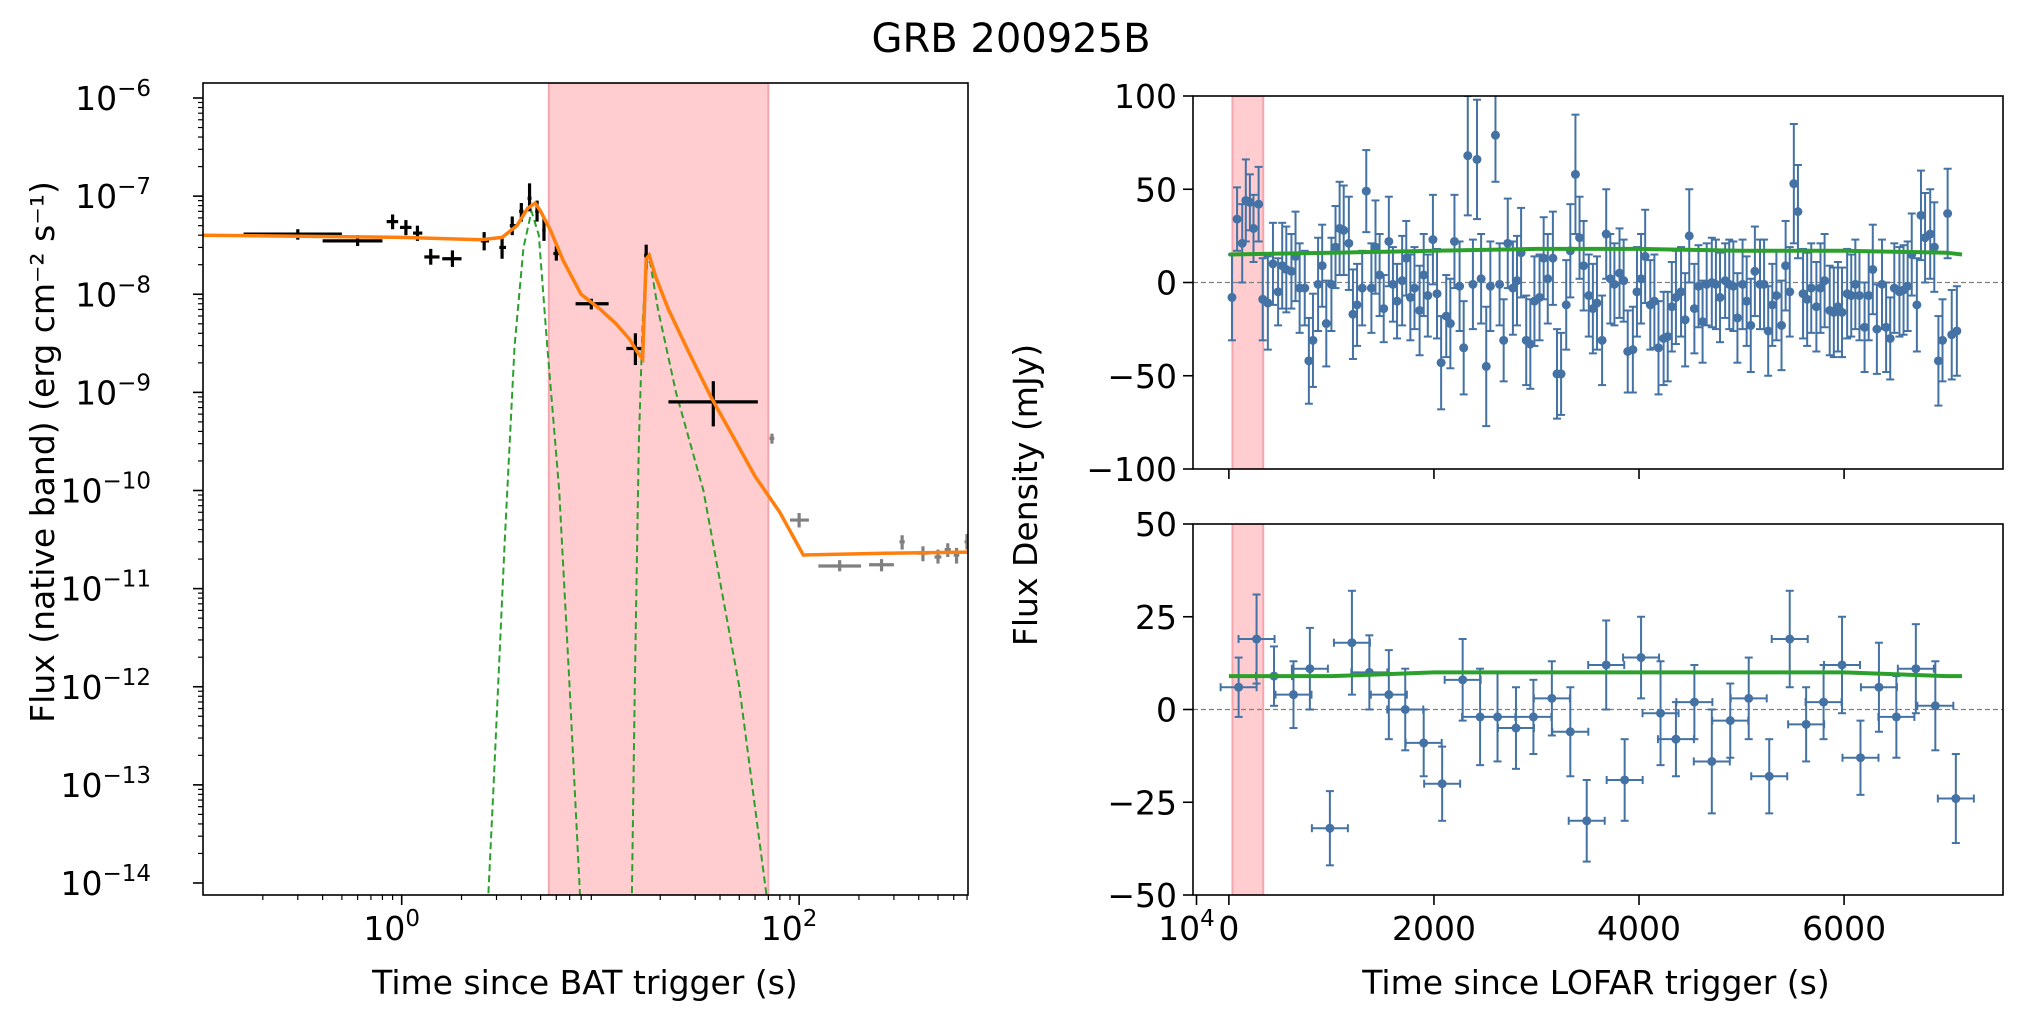 The image size is (2023, 1023). What do you see at coordinates (585, 378) in the screenshot?
I see `model-curve` at bounding box center [585, 378].